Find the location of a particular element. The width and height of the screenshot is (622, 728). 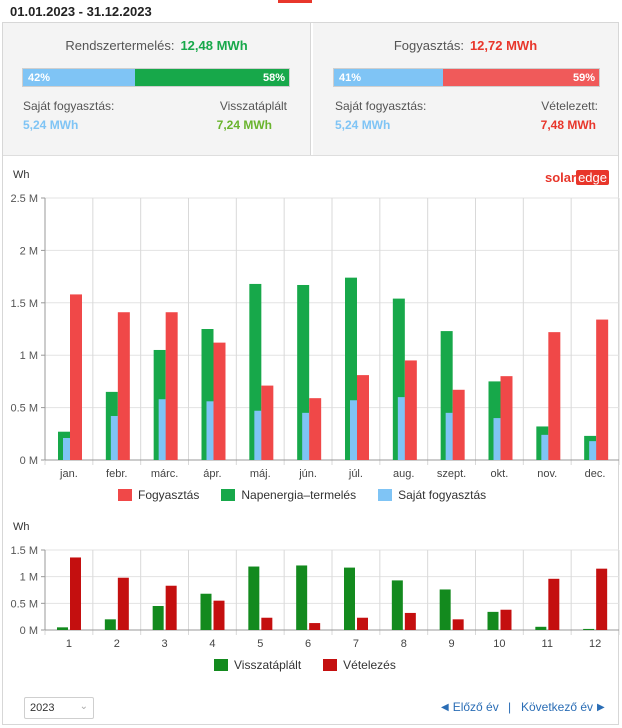

legend-label-import: Vételezés is located at coordinates (369, 665).